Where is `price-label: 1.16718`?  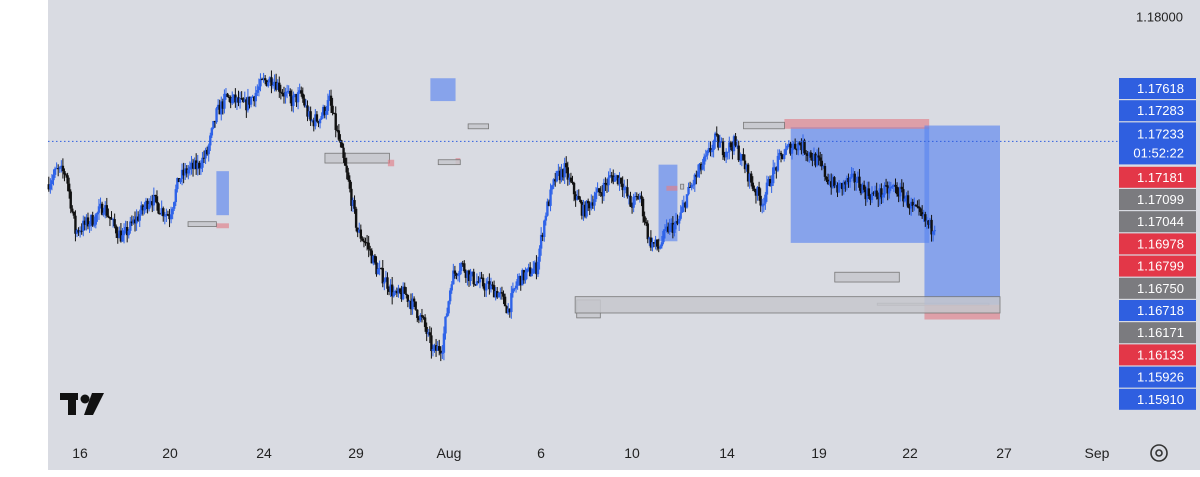
price-label: 1.16718 is located at coordinates (1157, 310).